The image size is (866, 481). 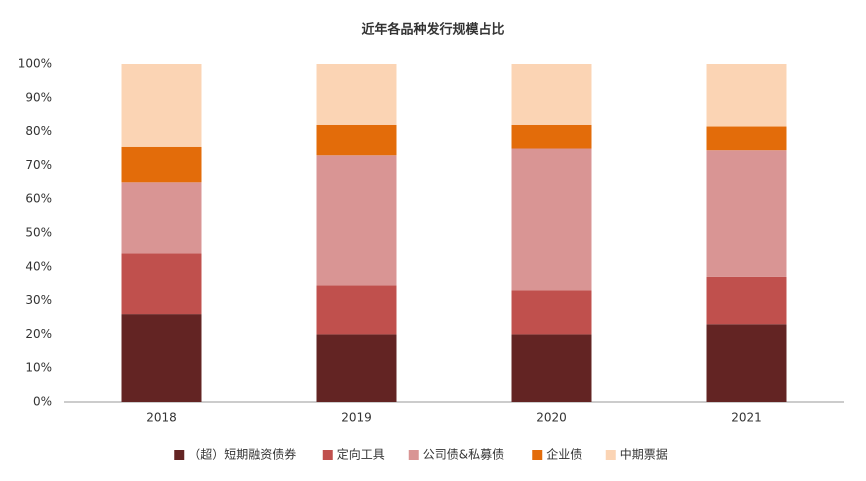 I want to click on y-tick-label: 30%, so click(x=38, y=300).